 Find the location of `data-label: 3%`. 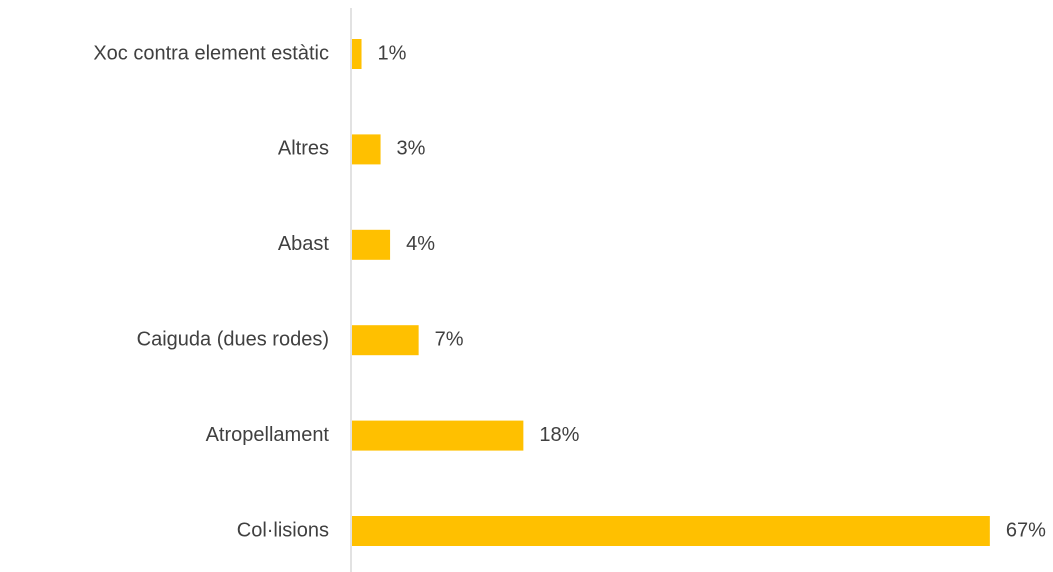

data-label: 3% is located at coordinates (411, 149).